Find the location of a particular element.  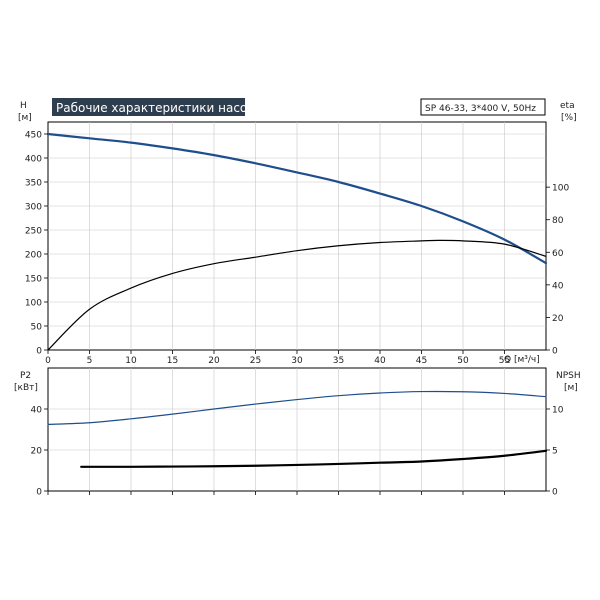

y-left-tick-label: 300 is located at coordinates (33, 208).